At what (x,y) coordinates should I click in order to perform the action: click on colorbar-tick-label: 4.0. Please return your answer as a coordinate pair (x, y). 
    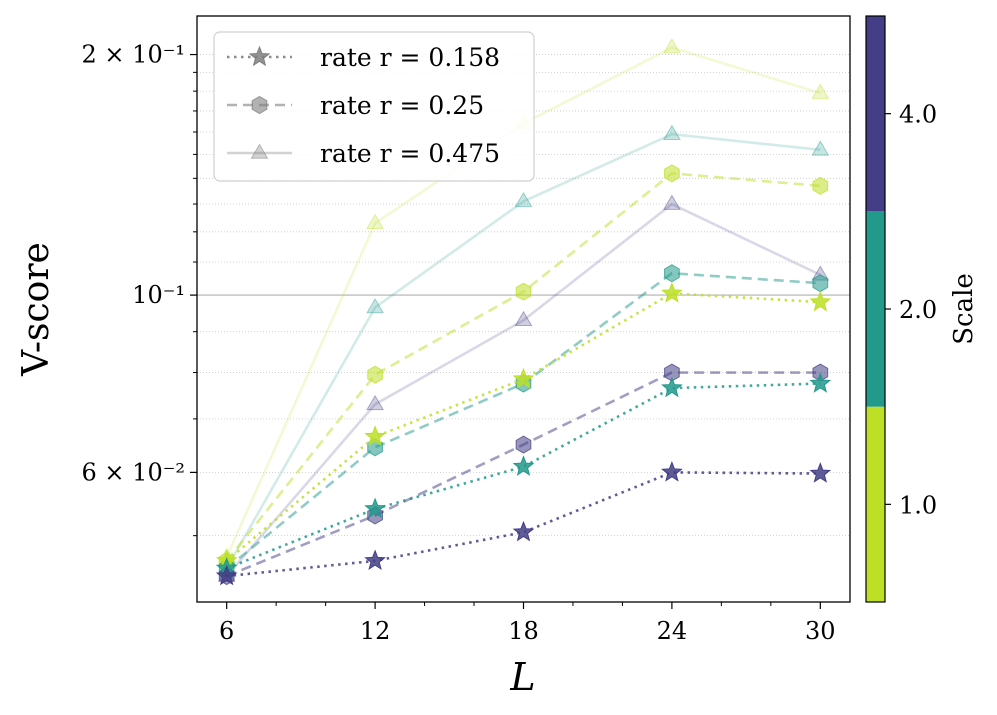
    Looking at the image, I should click on (918, 115).